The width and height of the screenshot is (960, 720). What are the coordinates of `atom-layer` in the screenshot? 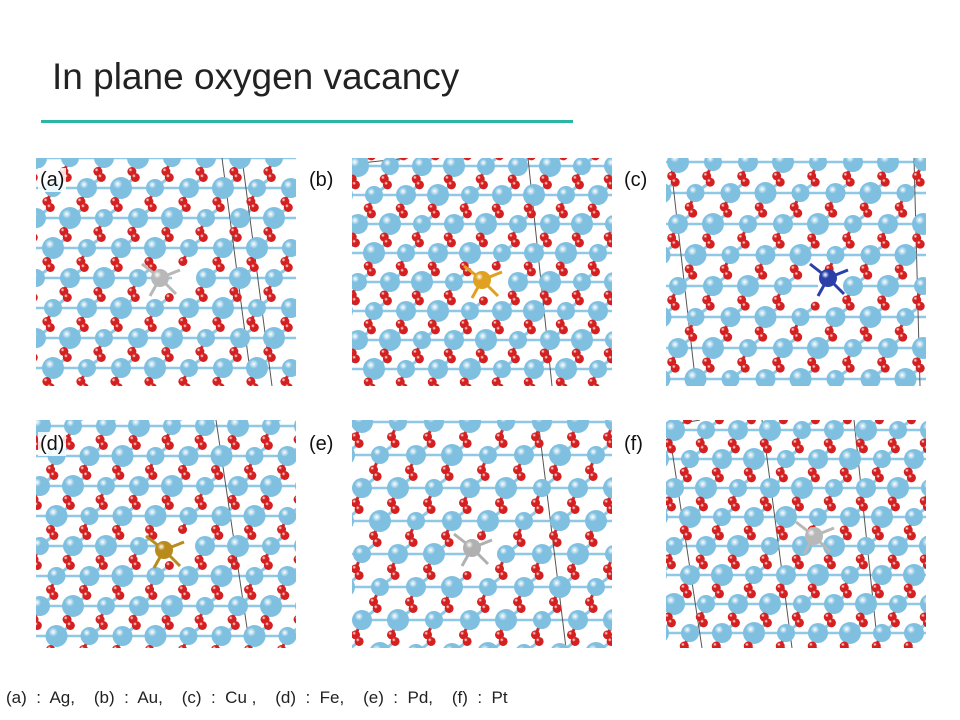 It's located at (482, 272).